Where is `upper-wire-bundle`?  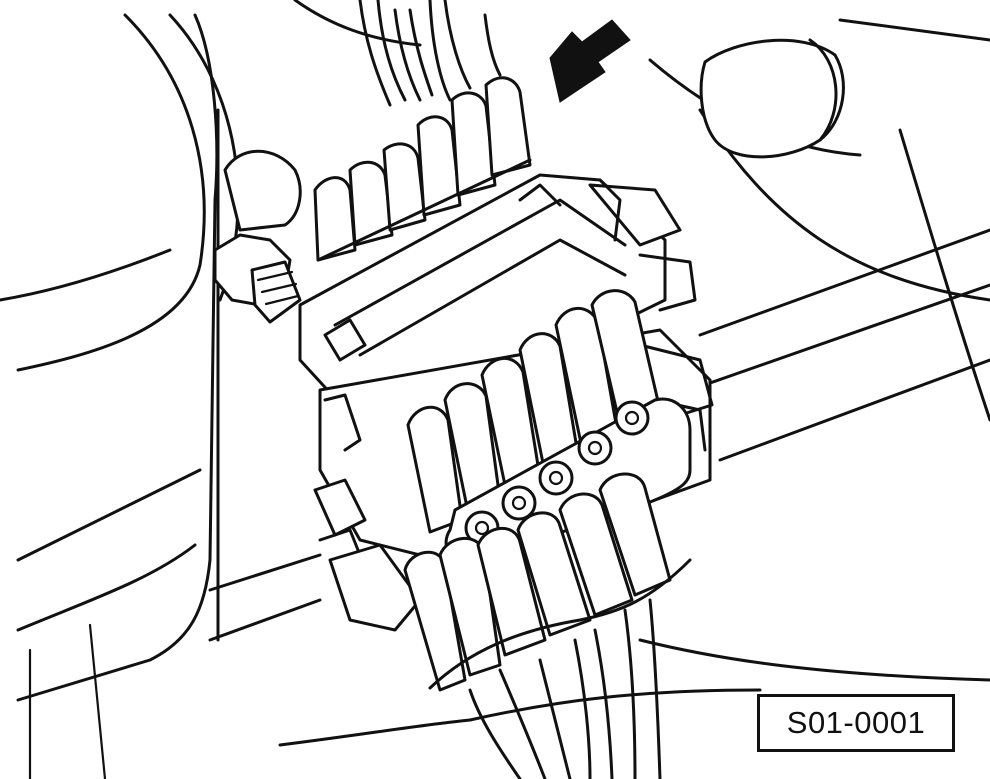
upper-wire-bundle is located at coordinates (430, 53).